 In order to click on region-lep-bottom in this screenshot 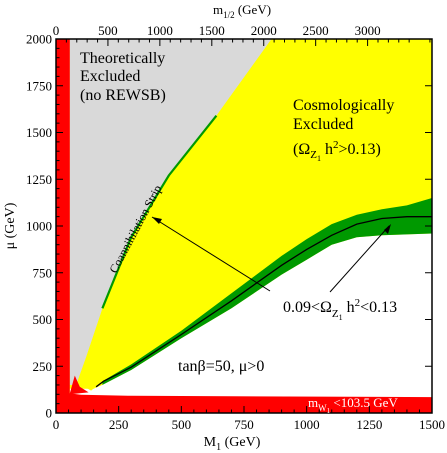, I will do `click(244, 403)`.